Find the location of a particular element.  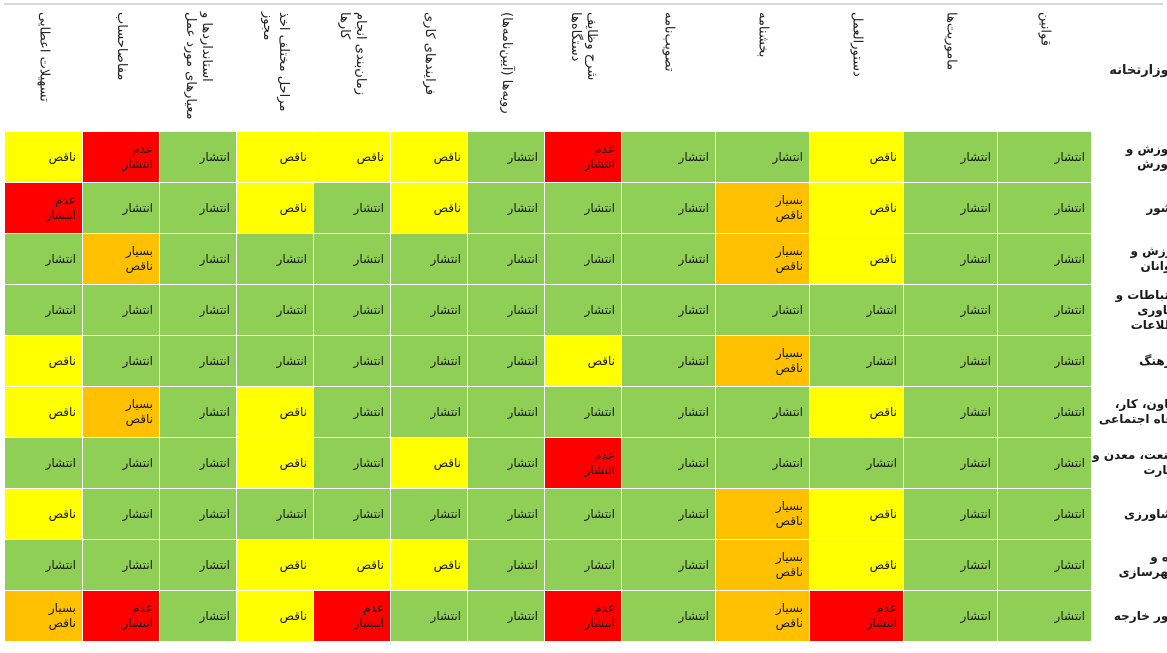

ministry-name: صنعت، معدن و تجارت is located at coordinates (1129, 463).